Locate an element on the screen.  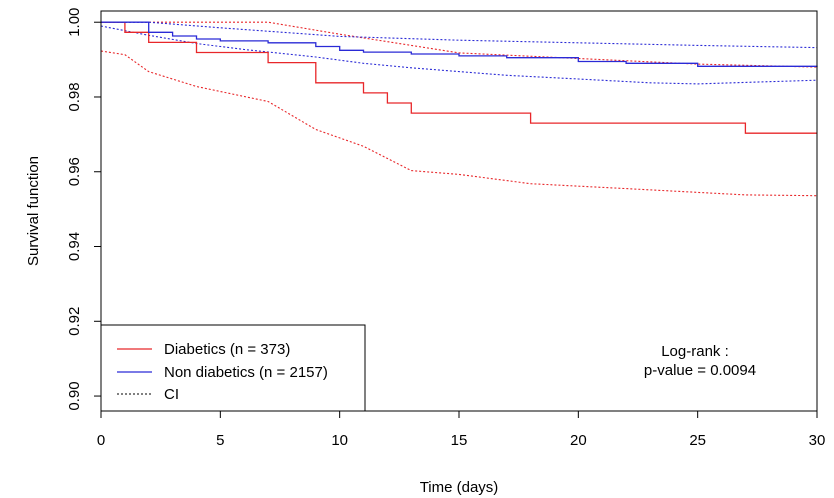
y-tick-label: 1.00 is located at coordinates (74, 22).